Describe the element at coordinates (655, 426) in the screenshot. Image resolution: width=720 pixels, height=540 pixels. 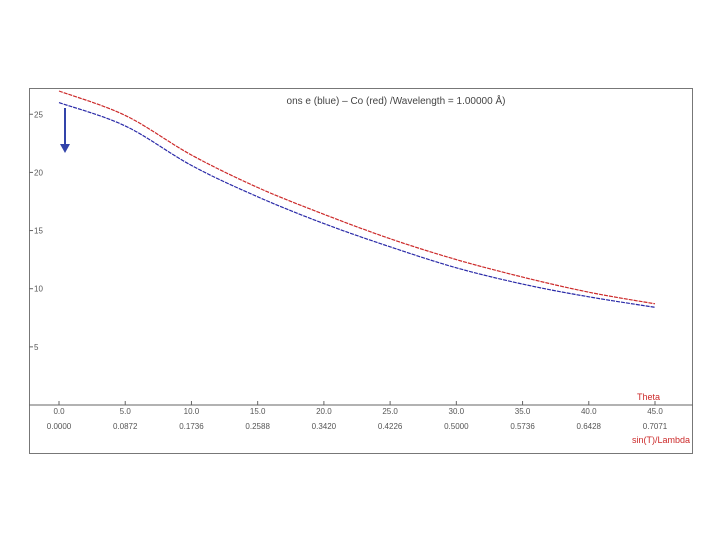
I see `x-tick-label-secondary: 0.7071` at that location.